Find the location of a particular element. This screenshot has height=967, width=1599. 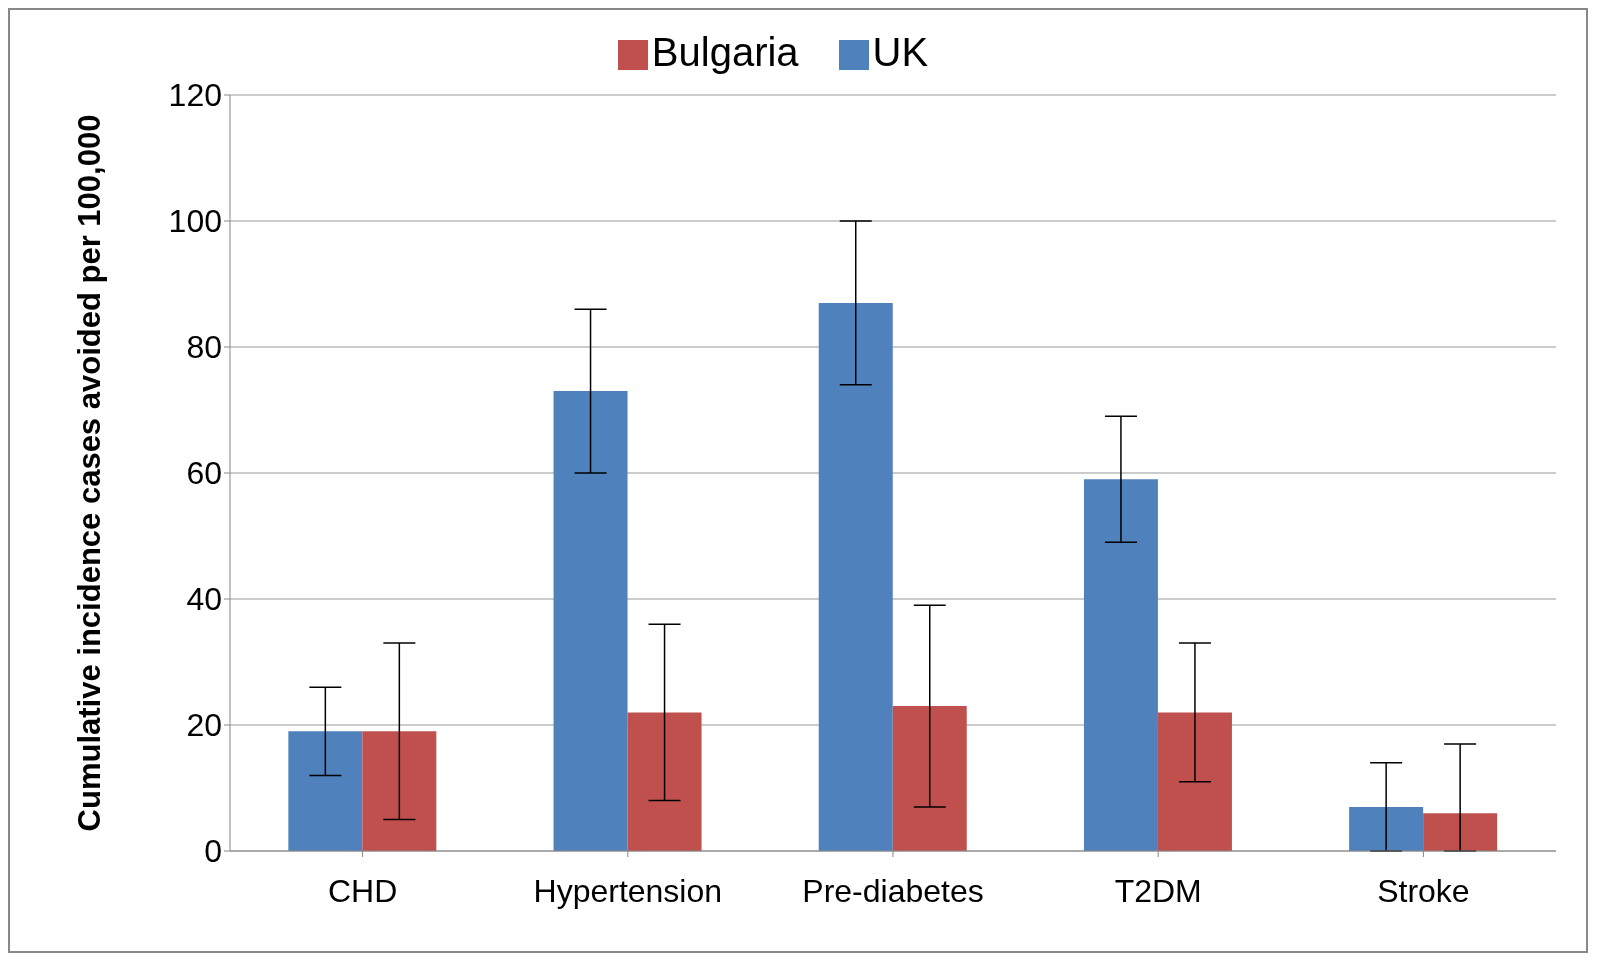

y-tick-label: 120 is located at coordinates (195, 95).